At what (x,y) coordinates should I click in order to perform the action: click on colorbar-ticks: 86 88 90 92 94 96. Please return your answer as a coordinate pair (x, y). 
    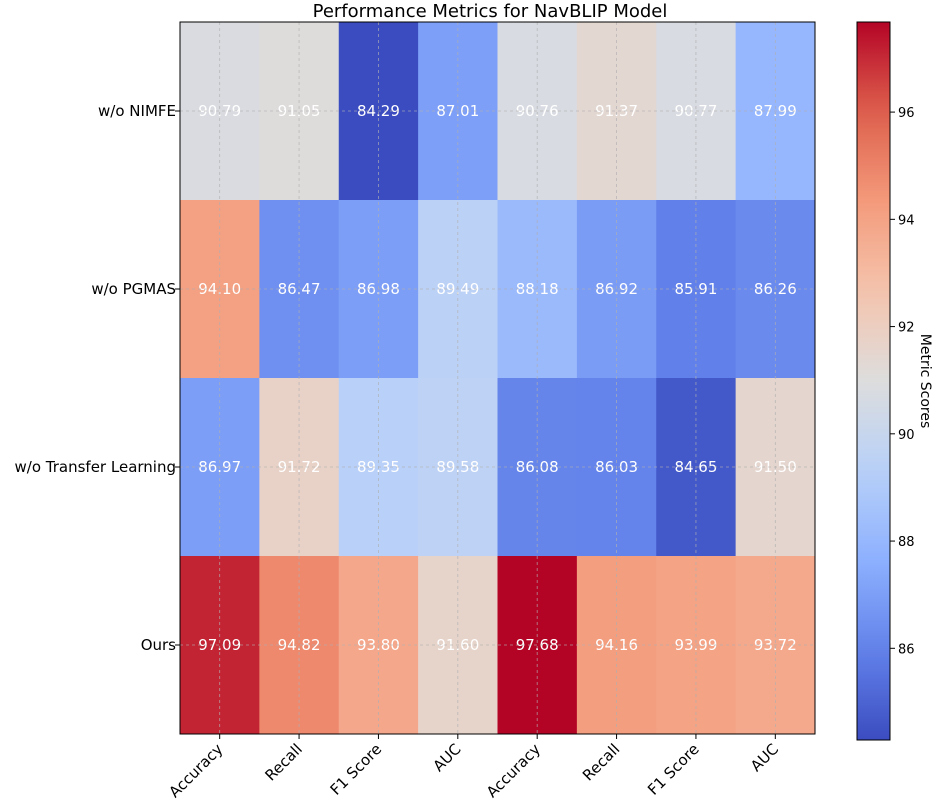
    Looking at the image, I should click on (902, 381).